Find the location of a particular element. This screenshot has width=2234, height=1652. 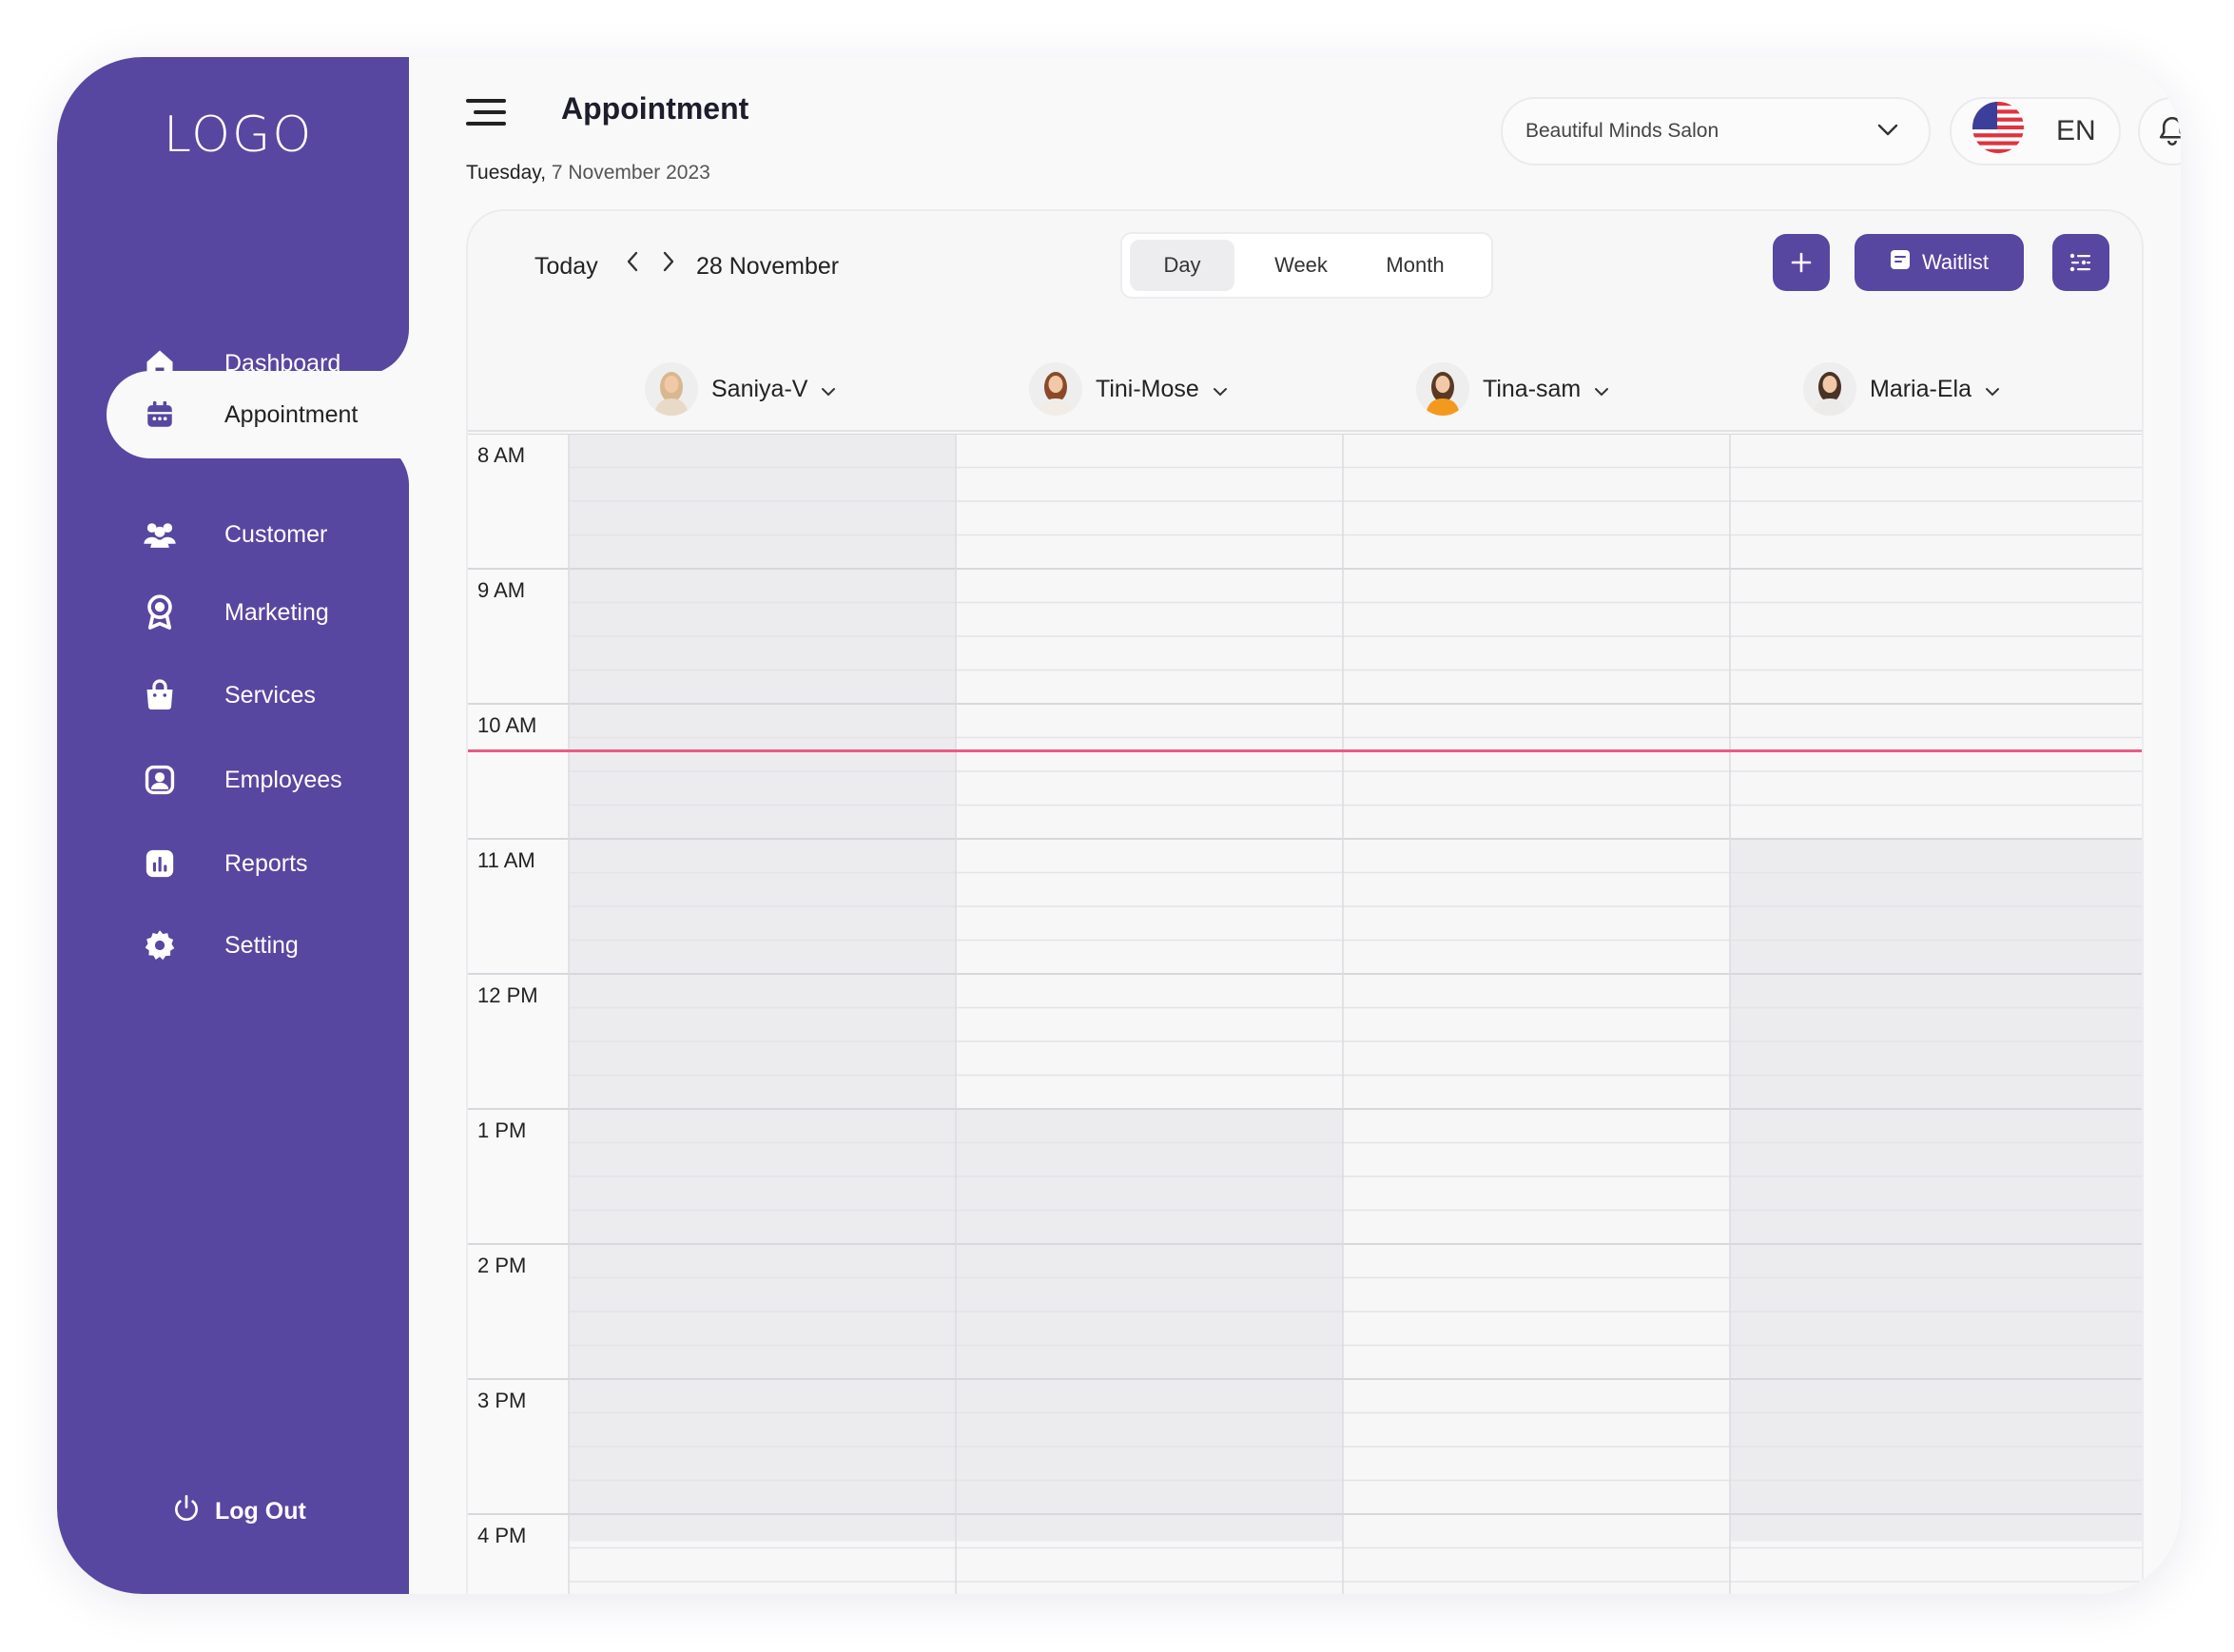

language-code: EN is located at coordinates (2076, 130).